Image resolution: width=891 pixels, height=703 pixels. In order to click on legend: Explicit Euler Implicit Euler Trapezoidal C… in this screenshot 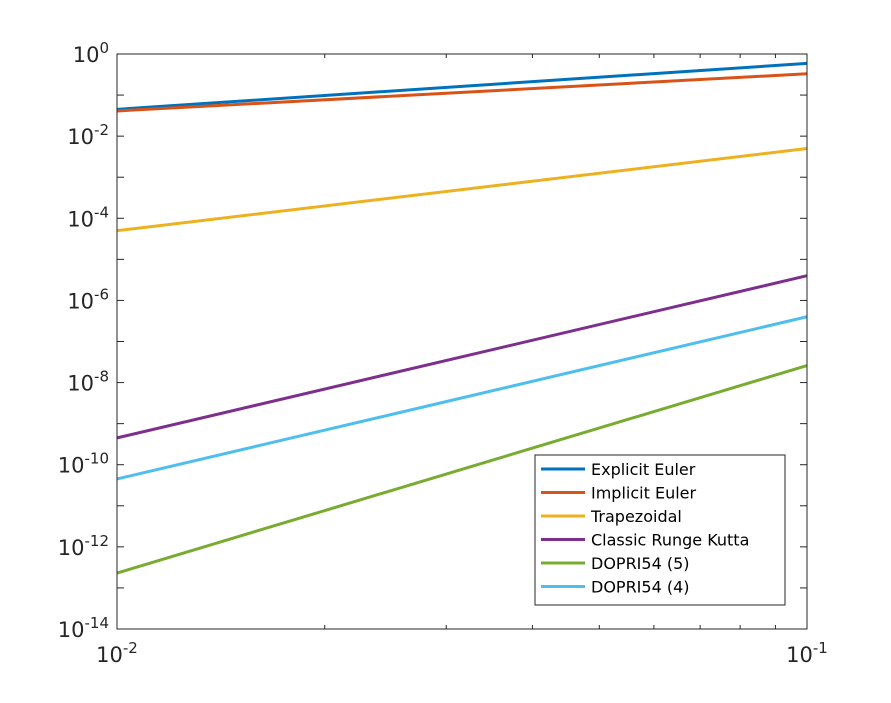, I will do `click(660, 530)`.